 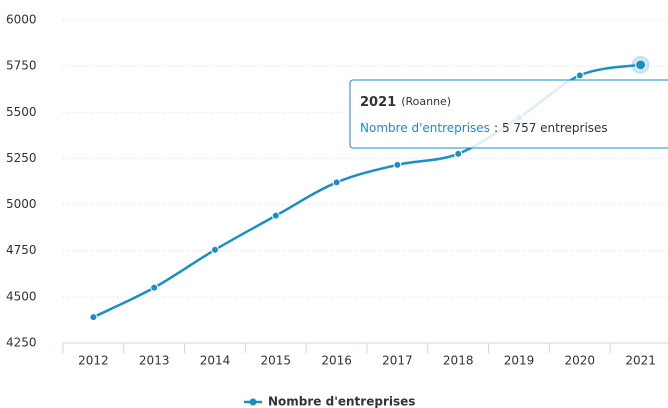 I want to click on x-tick-label: 2015, so click(x=276, y=361).